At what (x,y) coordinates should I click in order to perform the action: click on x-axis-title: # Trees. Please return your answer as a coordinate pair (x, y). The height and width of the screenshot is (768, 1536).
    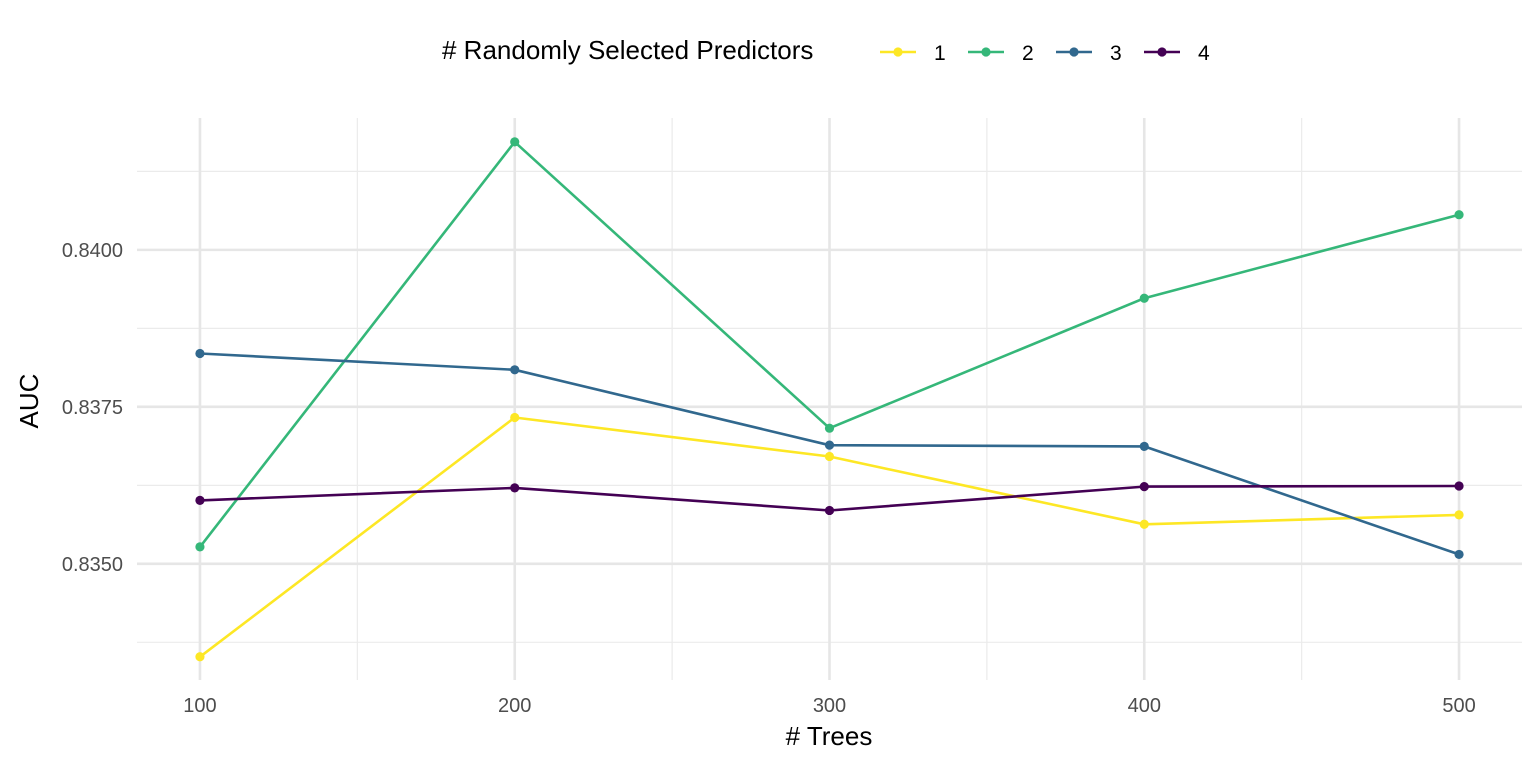
    Looking at the image, I should click on (829, 736).